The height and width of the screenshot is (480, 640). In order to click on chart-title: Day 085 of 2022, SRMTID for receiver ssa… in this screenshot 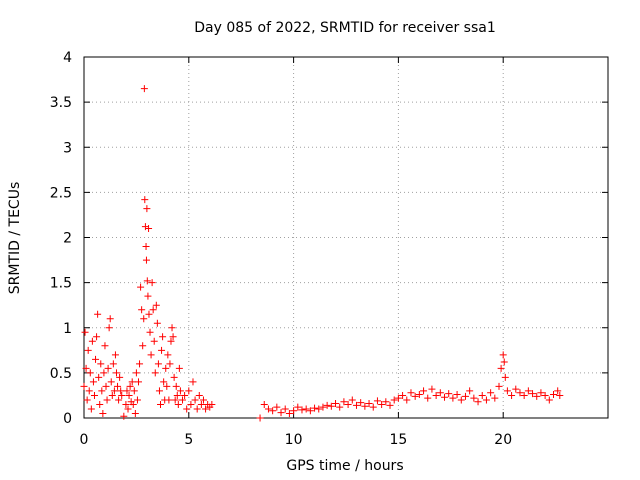, I will do `click(345, 28)`.